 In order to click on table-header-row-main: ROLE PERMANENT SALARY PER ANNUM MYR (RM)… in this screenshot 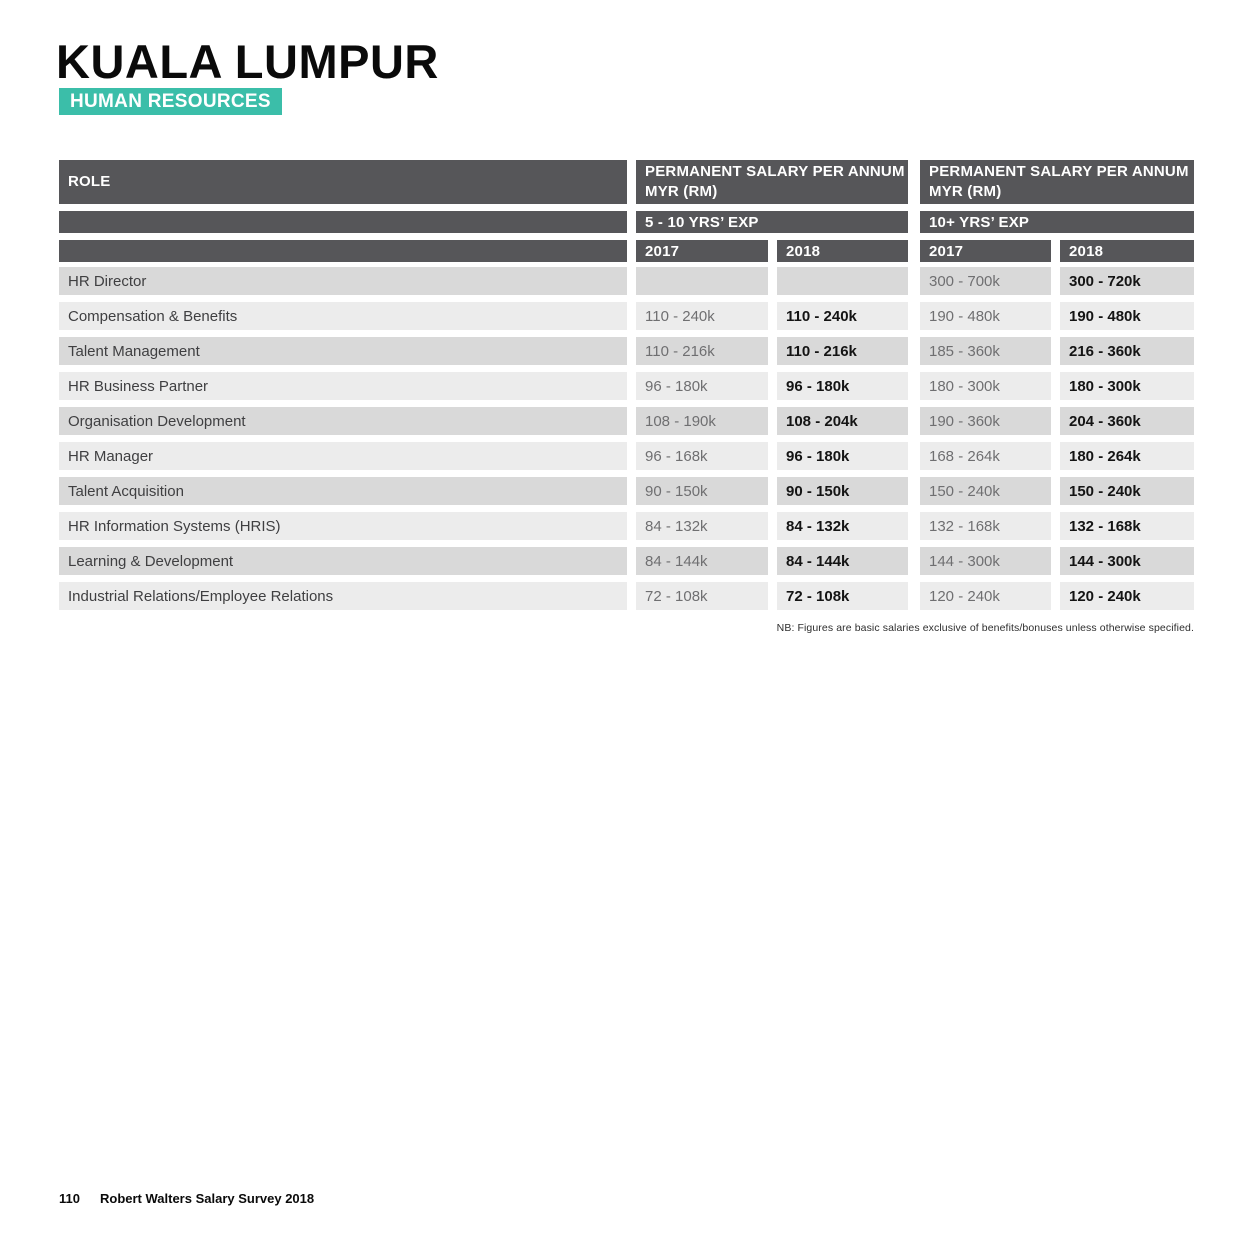, I will do `click(626, 182)`.